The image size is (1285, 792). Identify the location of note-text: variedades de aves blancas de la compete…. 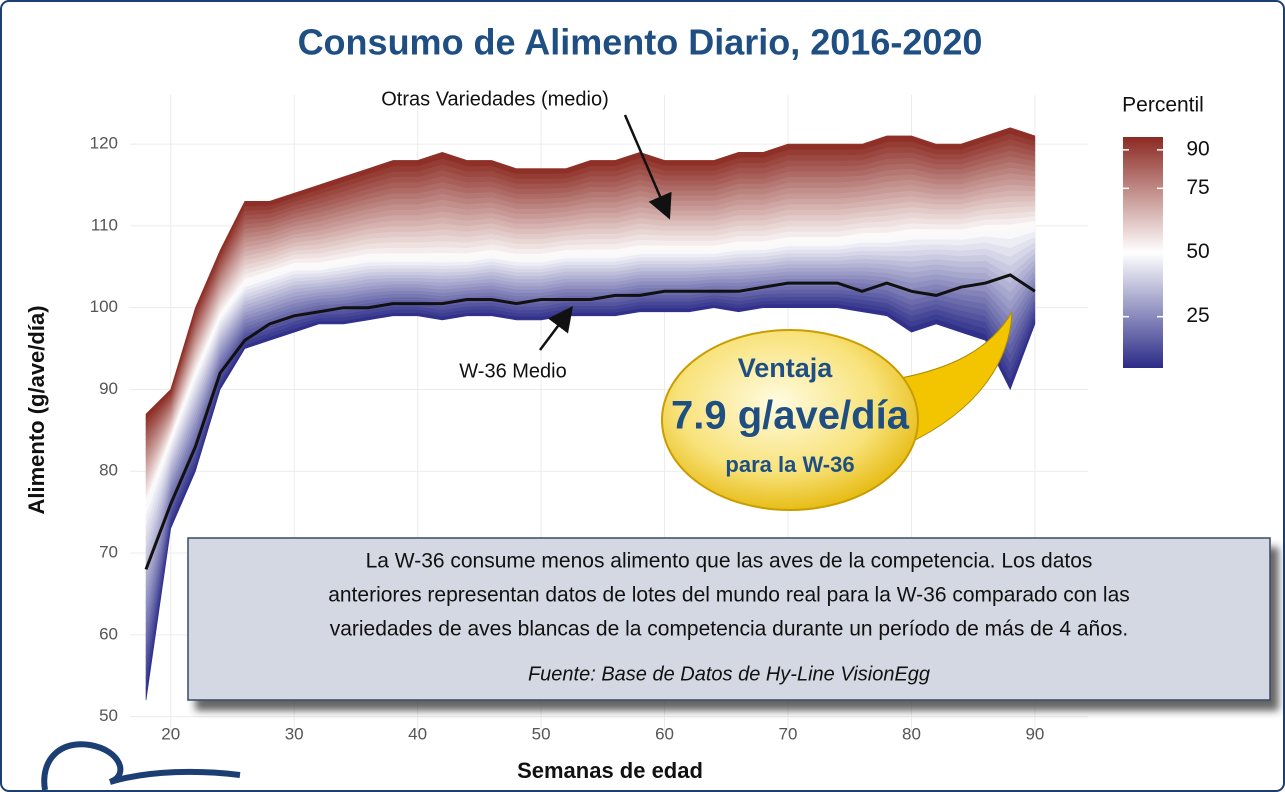
(729, 629).